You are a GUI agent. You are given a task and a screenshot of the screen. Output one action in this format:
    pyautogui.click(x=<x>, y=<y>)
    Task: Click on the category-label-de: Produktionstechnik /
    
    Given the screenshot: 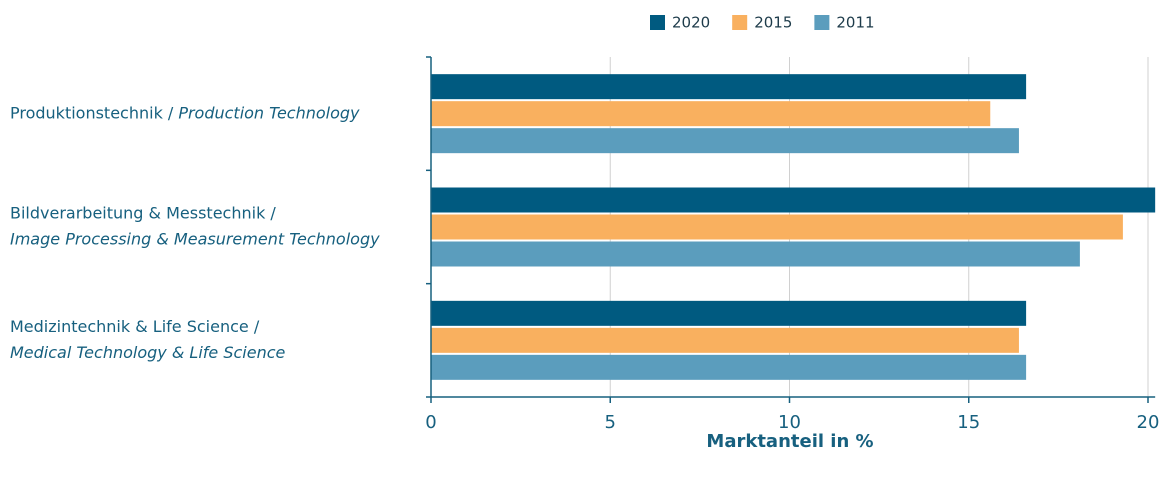 What is the action you would take?
    pyautogui.click(x=92, y=112)
    